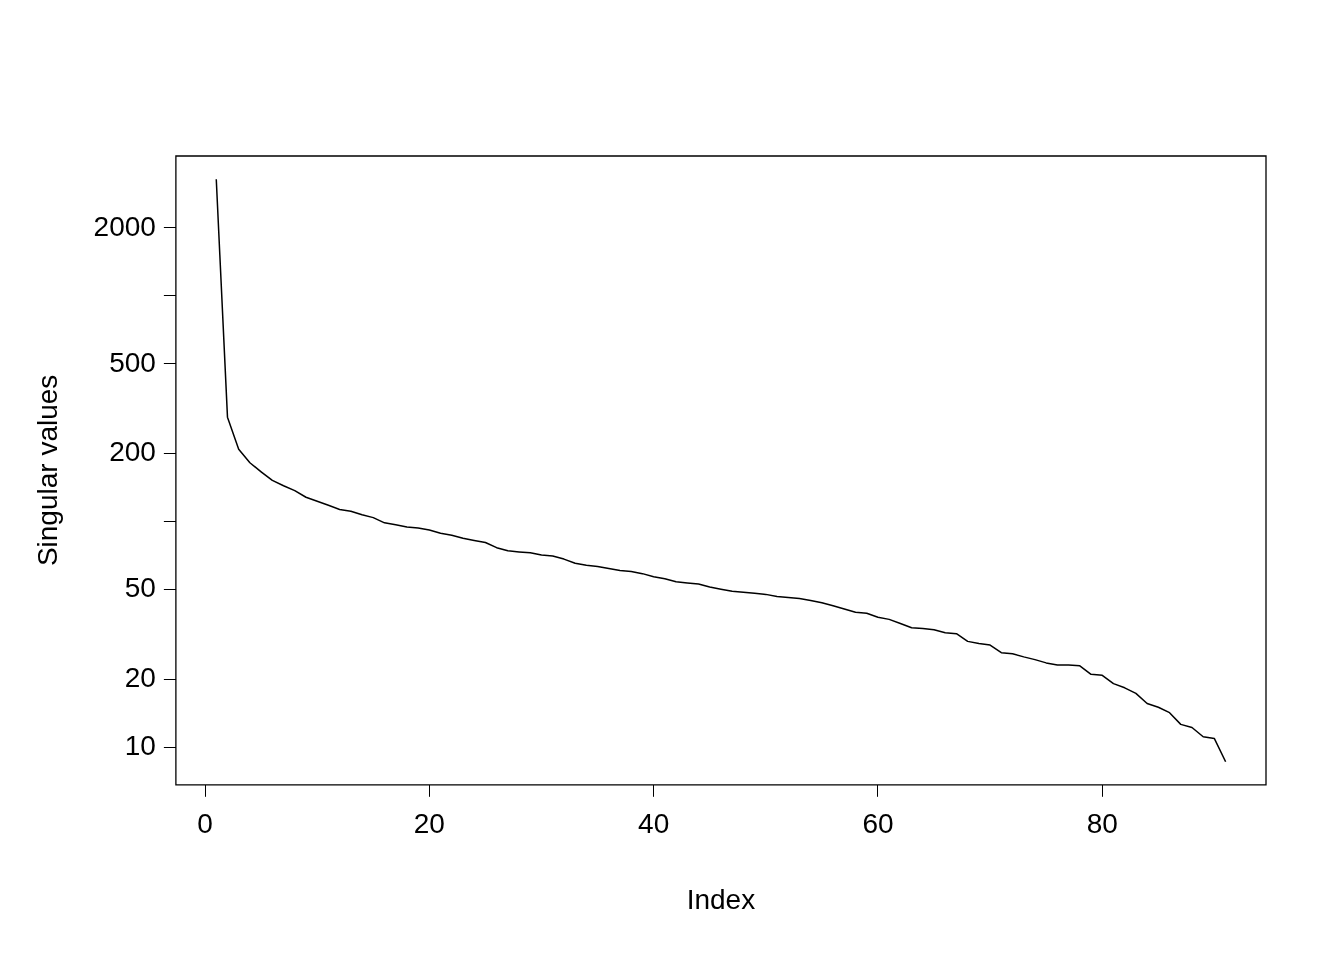  I want to click on x-axis-title: Index, so click(721, 899).